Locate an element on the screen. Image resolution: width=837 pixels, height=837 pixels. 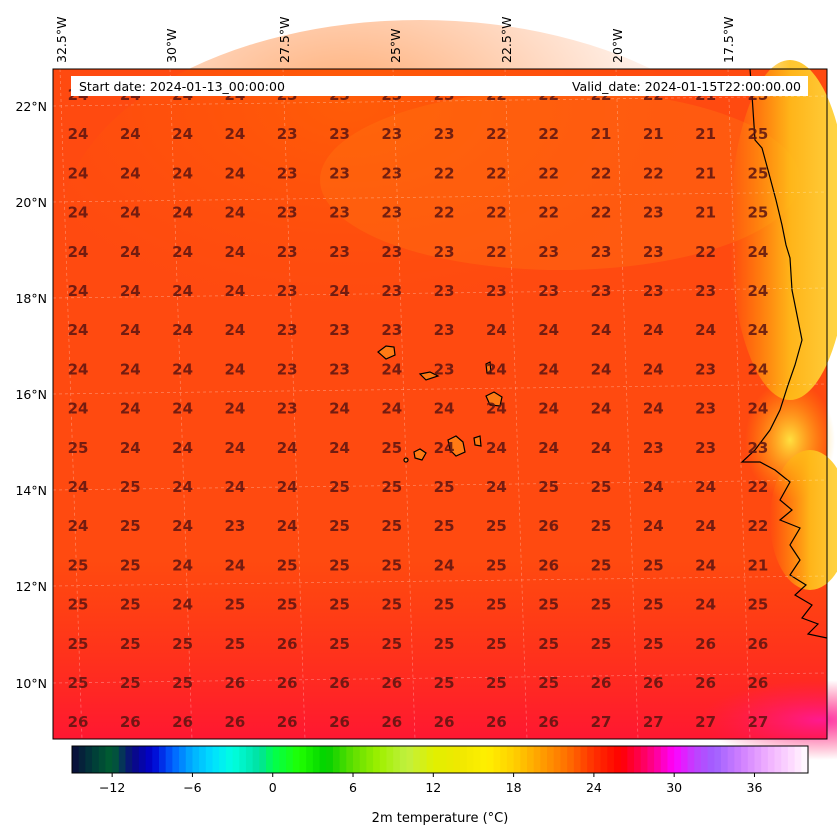
meridian-line is located at coordinates (627, 404).